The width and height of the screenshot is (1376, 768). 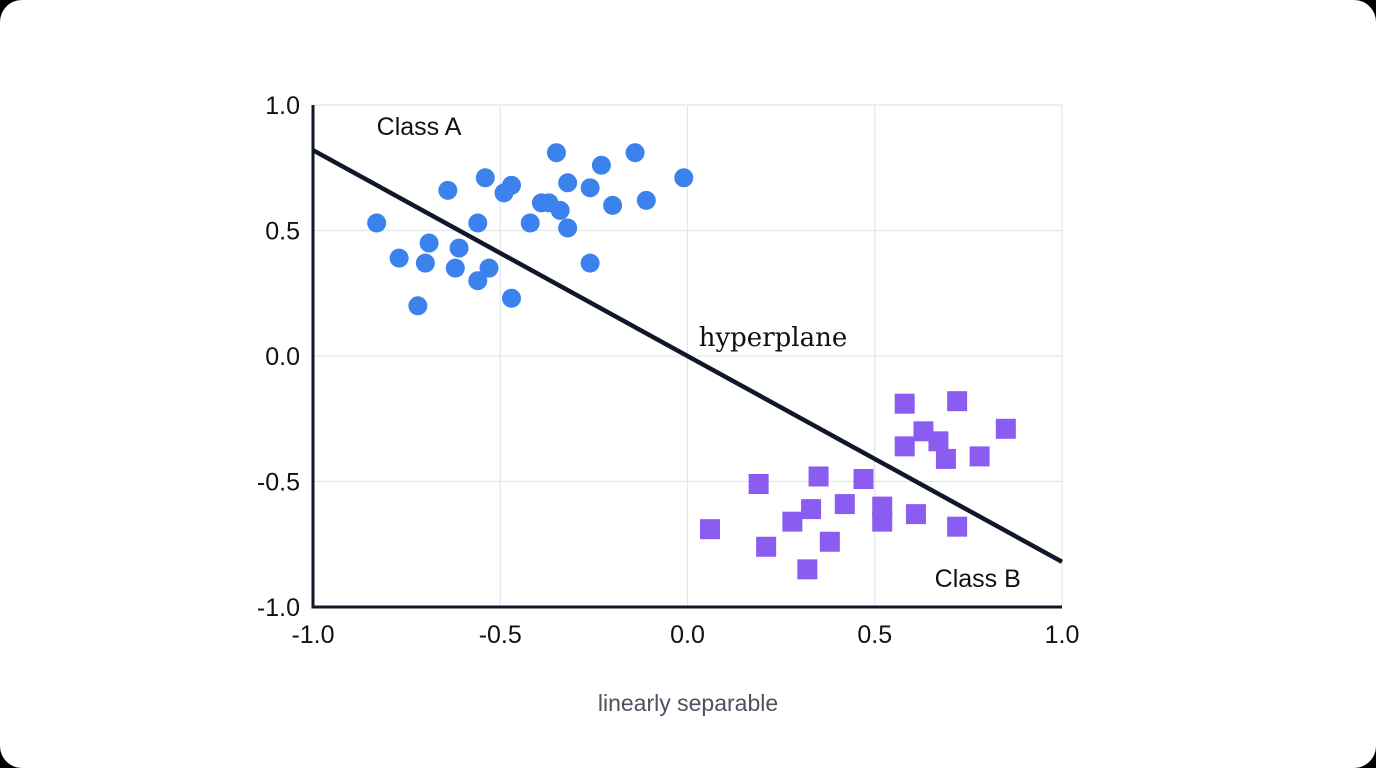 I want to click on x-tick-label: 0.0, so click(x=687, y=635).